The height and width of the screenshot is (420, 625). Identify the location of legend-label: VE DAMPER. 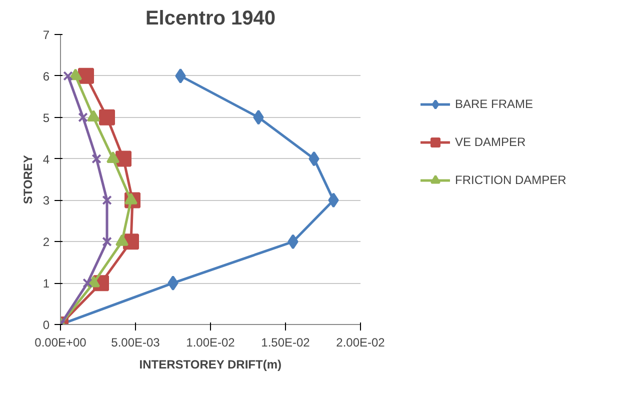
(490, 142).